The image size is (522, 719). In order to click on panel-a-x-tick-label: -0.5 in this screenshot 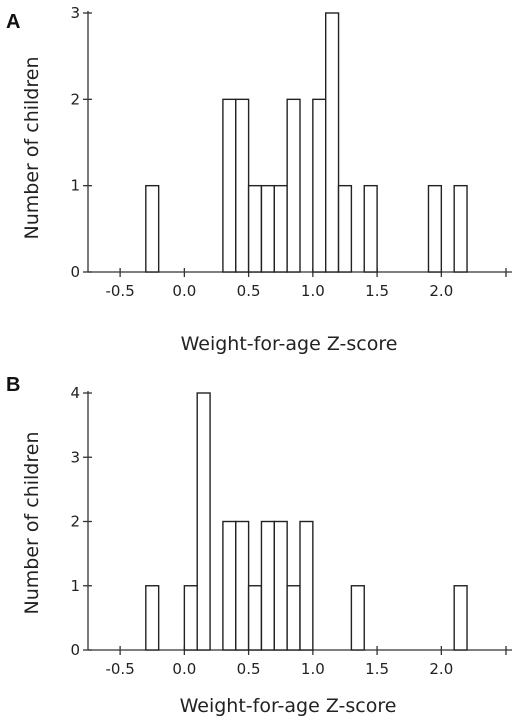, I will do `click(119, 291)`.